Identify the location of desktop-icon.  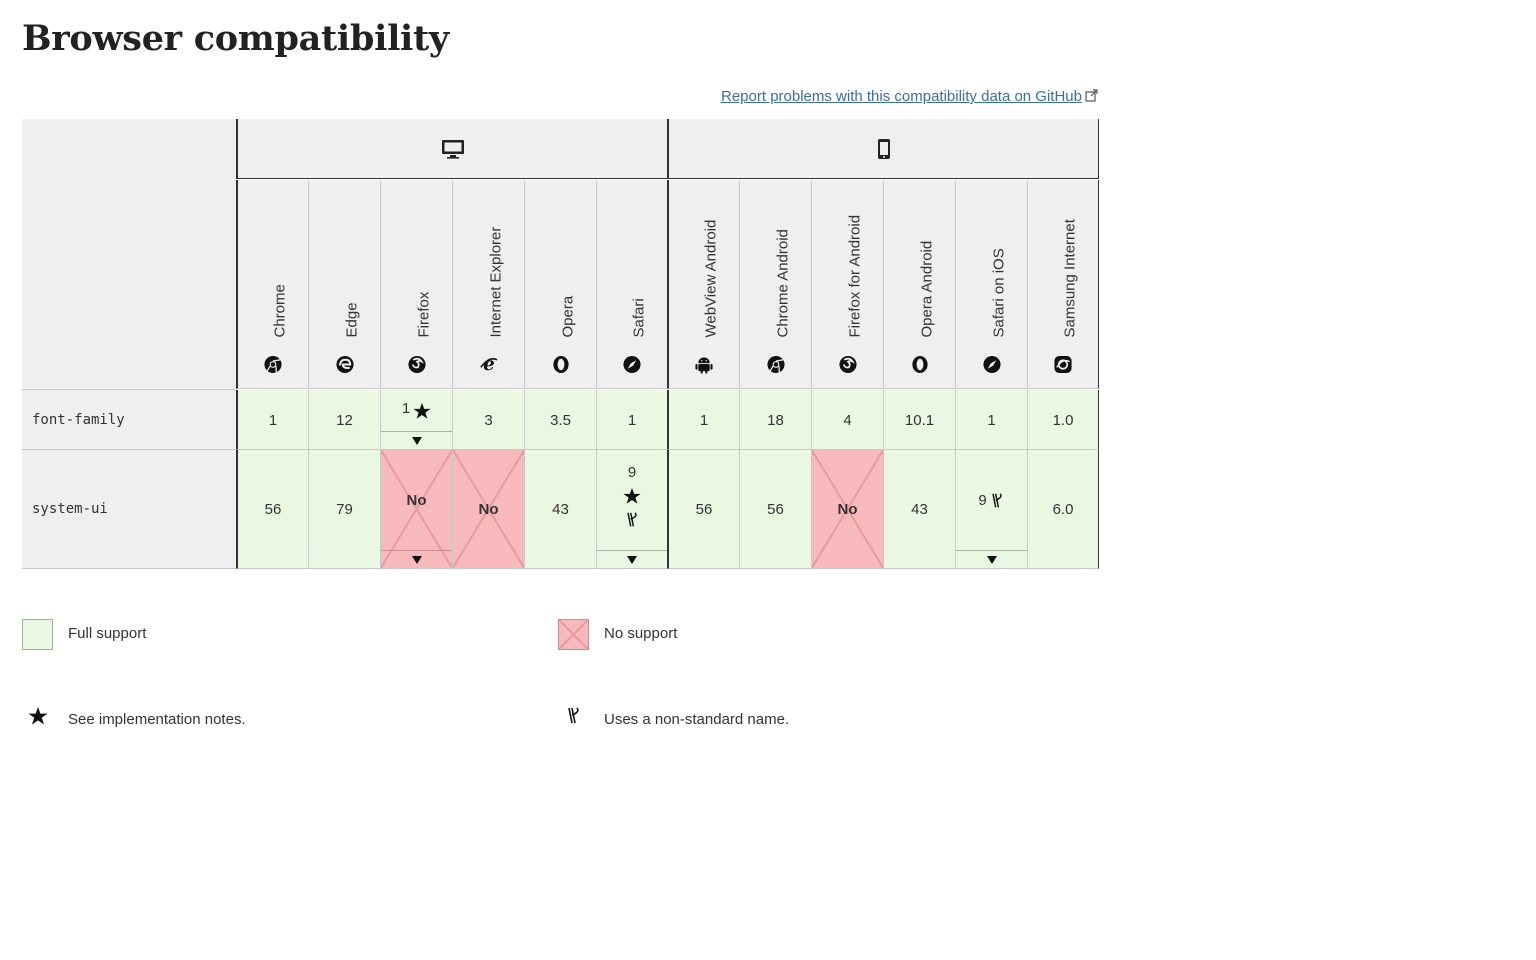
(452, 149).